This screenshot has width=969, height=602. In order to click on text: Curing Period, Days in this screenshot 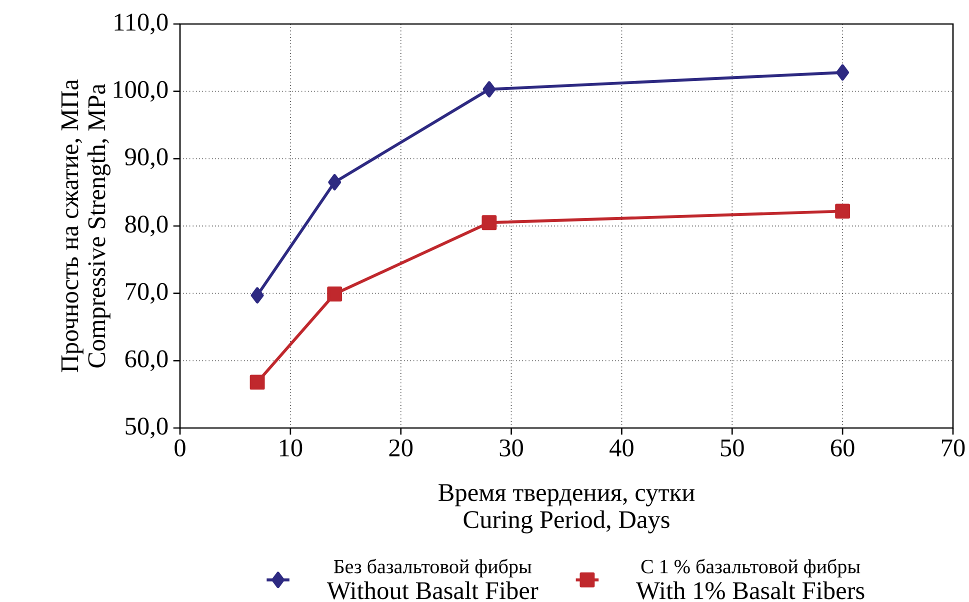, I will do `click(567, 522)`.